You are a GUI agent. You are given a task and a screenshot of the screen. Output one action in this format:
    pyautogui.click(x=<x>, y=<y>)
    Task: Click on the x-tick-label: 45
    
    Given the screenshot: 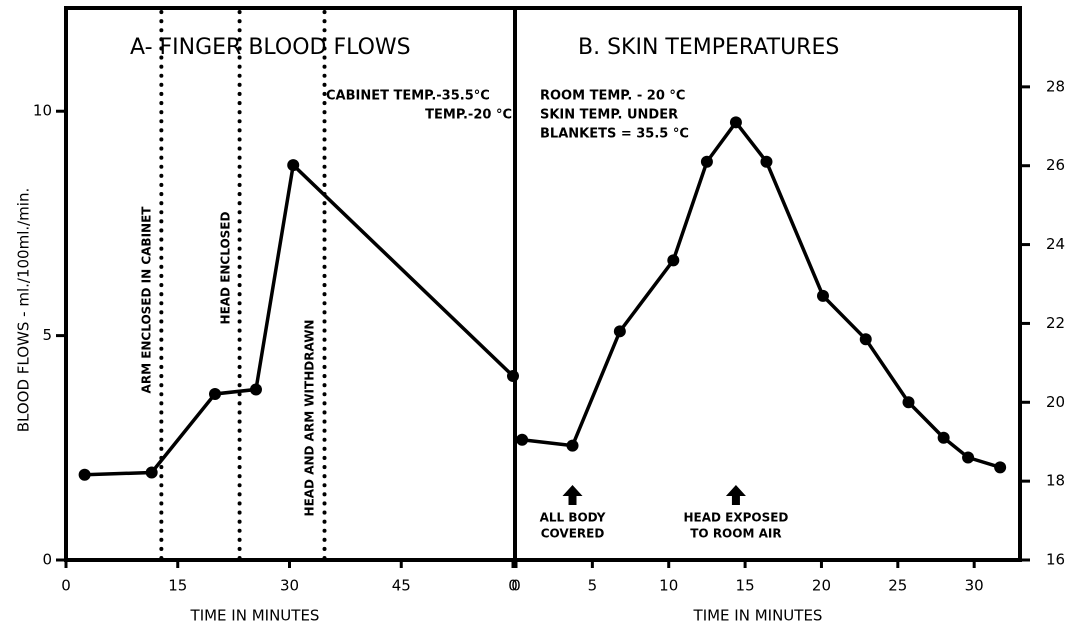 What is the action you would take?
    pyautogui.click(x=401, y=586)
    